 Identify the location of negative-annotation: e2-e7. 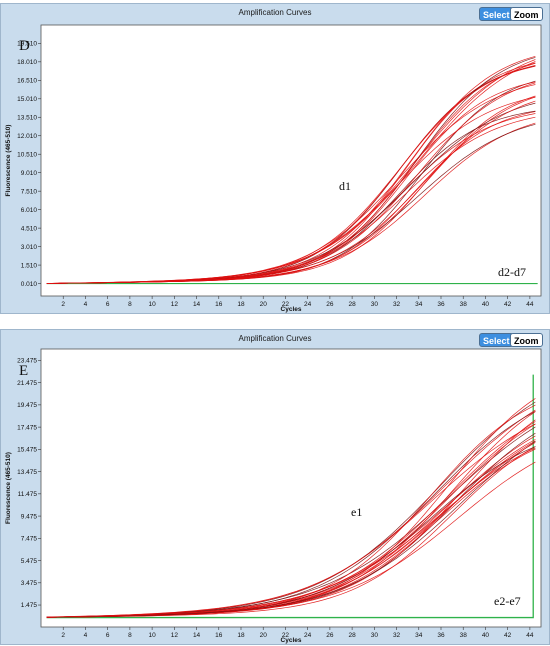
(507, 601).